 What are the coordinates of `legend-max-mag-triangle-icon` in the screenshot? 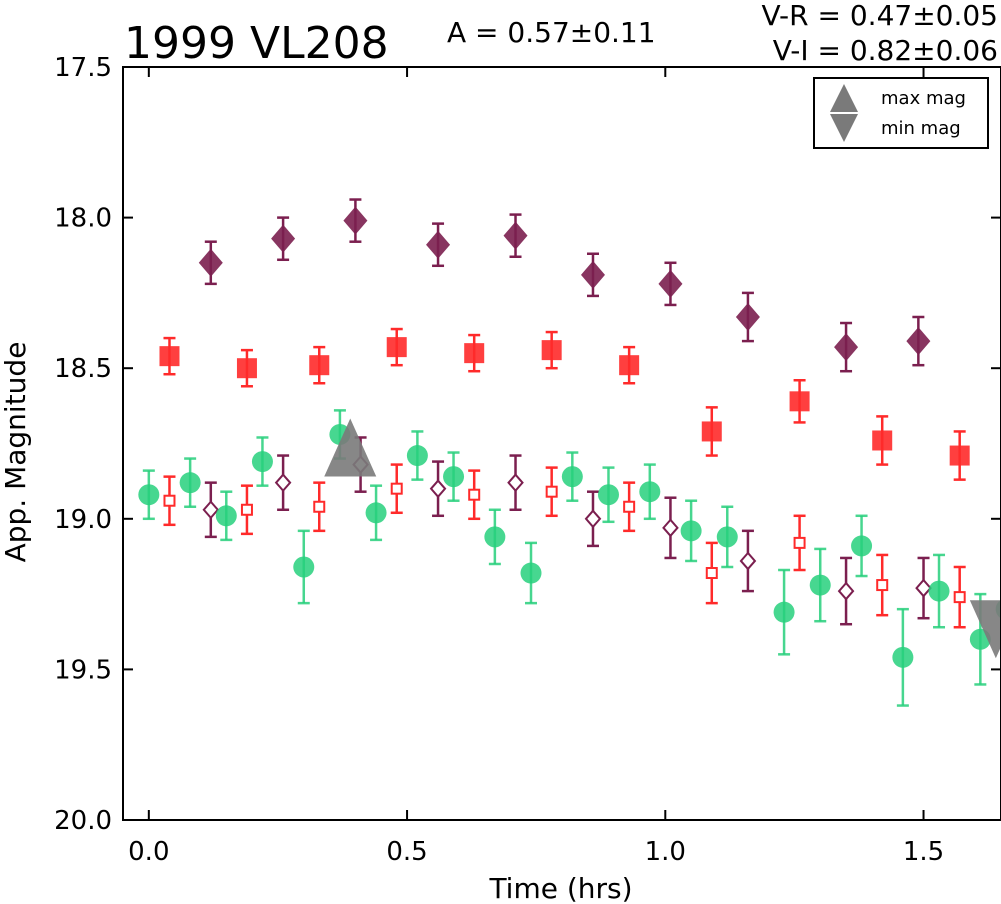 It's located at (844, 98).